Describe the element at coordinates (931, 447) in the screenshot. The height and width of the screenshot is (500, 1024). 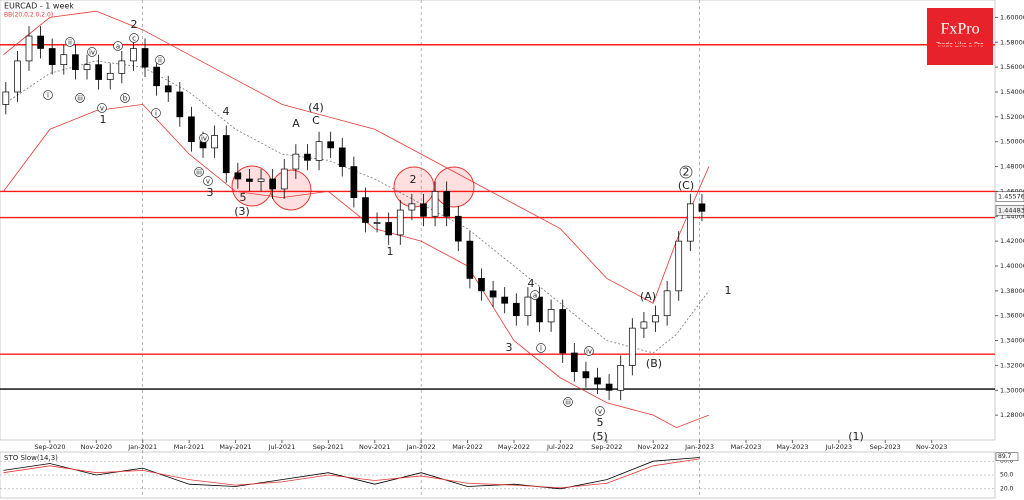
I see `x-tick-label: Nov-2023` at that location.